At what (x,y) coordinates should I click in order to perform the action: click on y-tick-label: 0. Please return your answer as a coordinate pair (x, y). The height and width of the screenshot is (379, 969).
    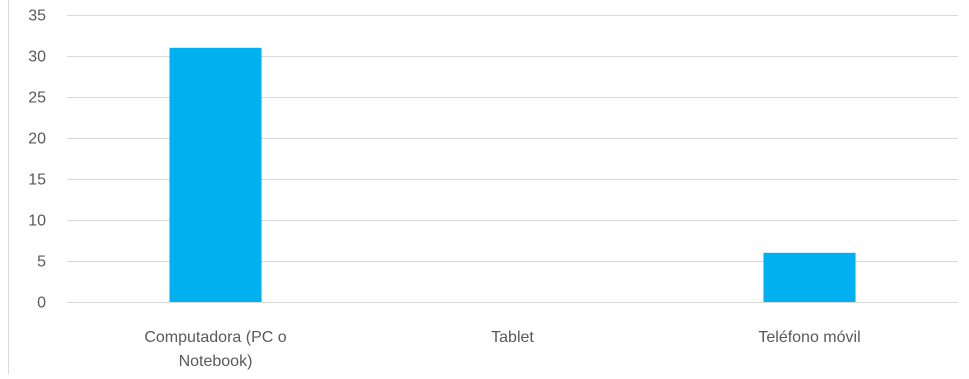
    Looking at the image, I should click on (41, 303).